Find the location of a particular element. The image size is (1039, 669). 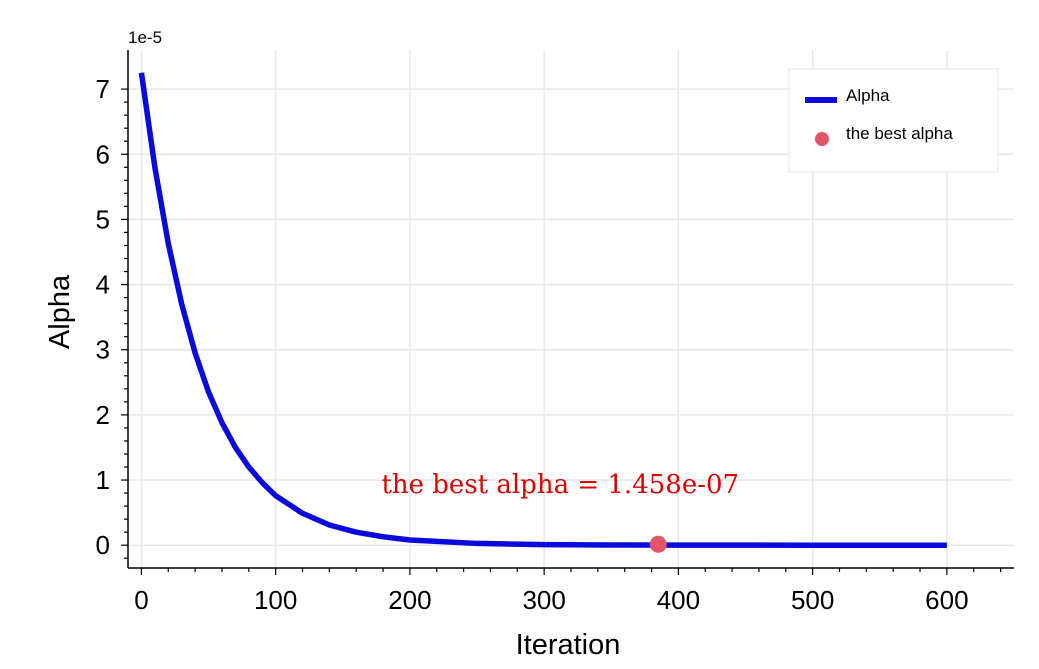

y-tick-label: 1 is located at coordinates (103, 480).